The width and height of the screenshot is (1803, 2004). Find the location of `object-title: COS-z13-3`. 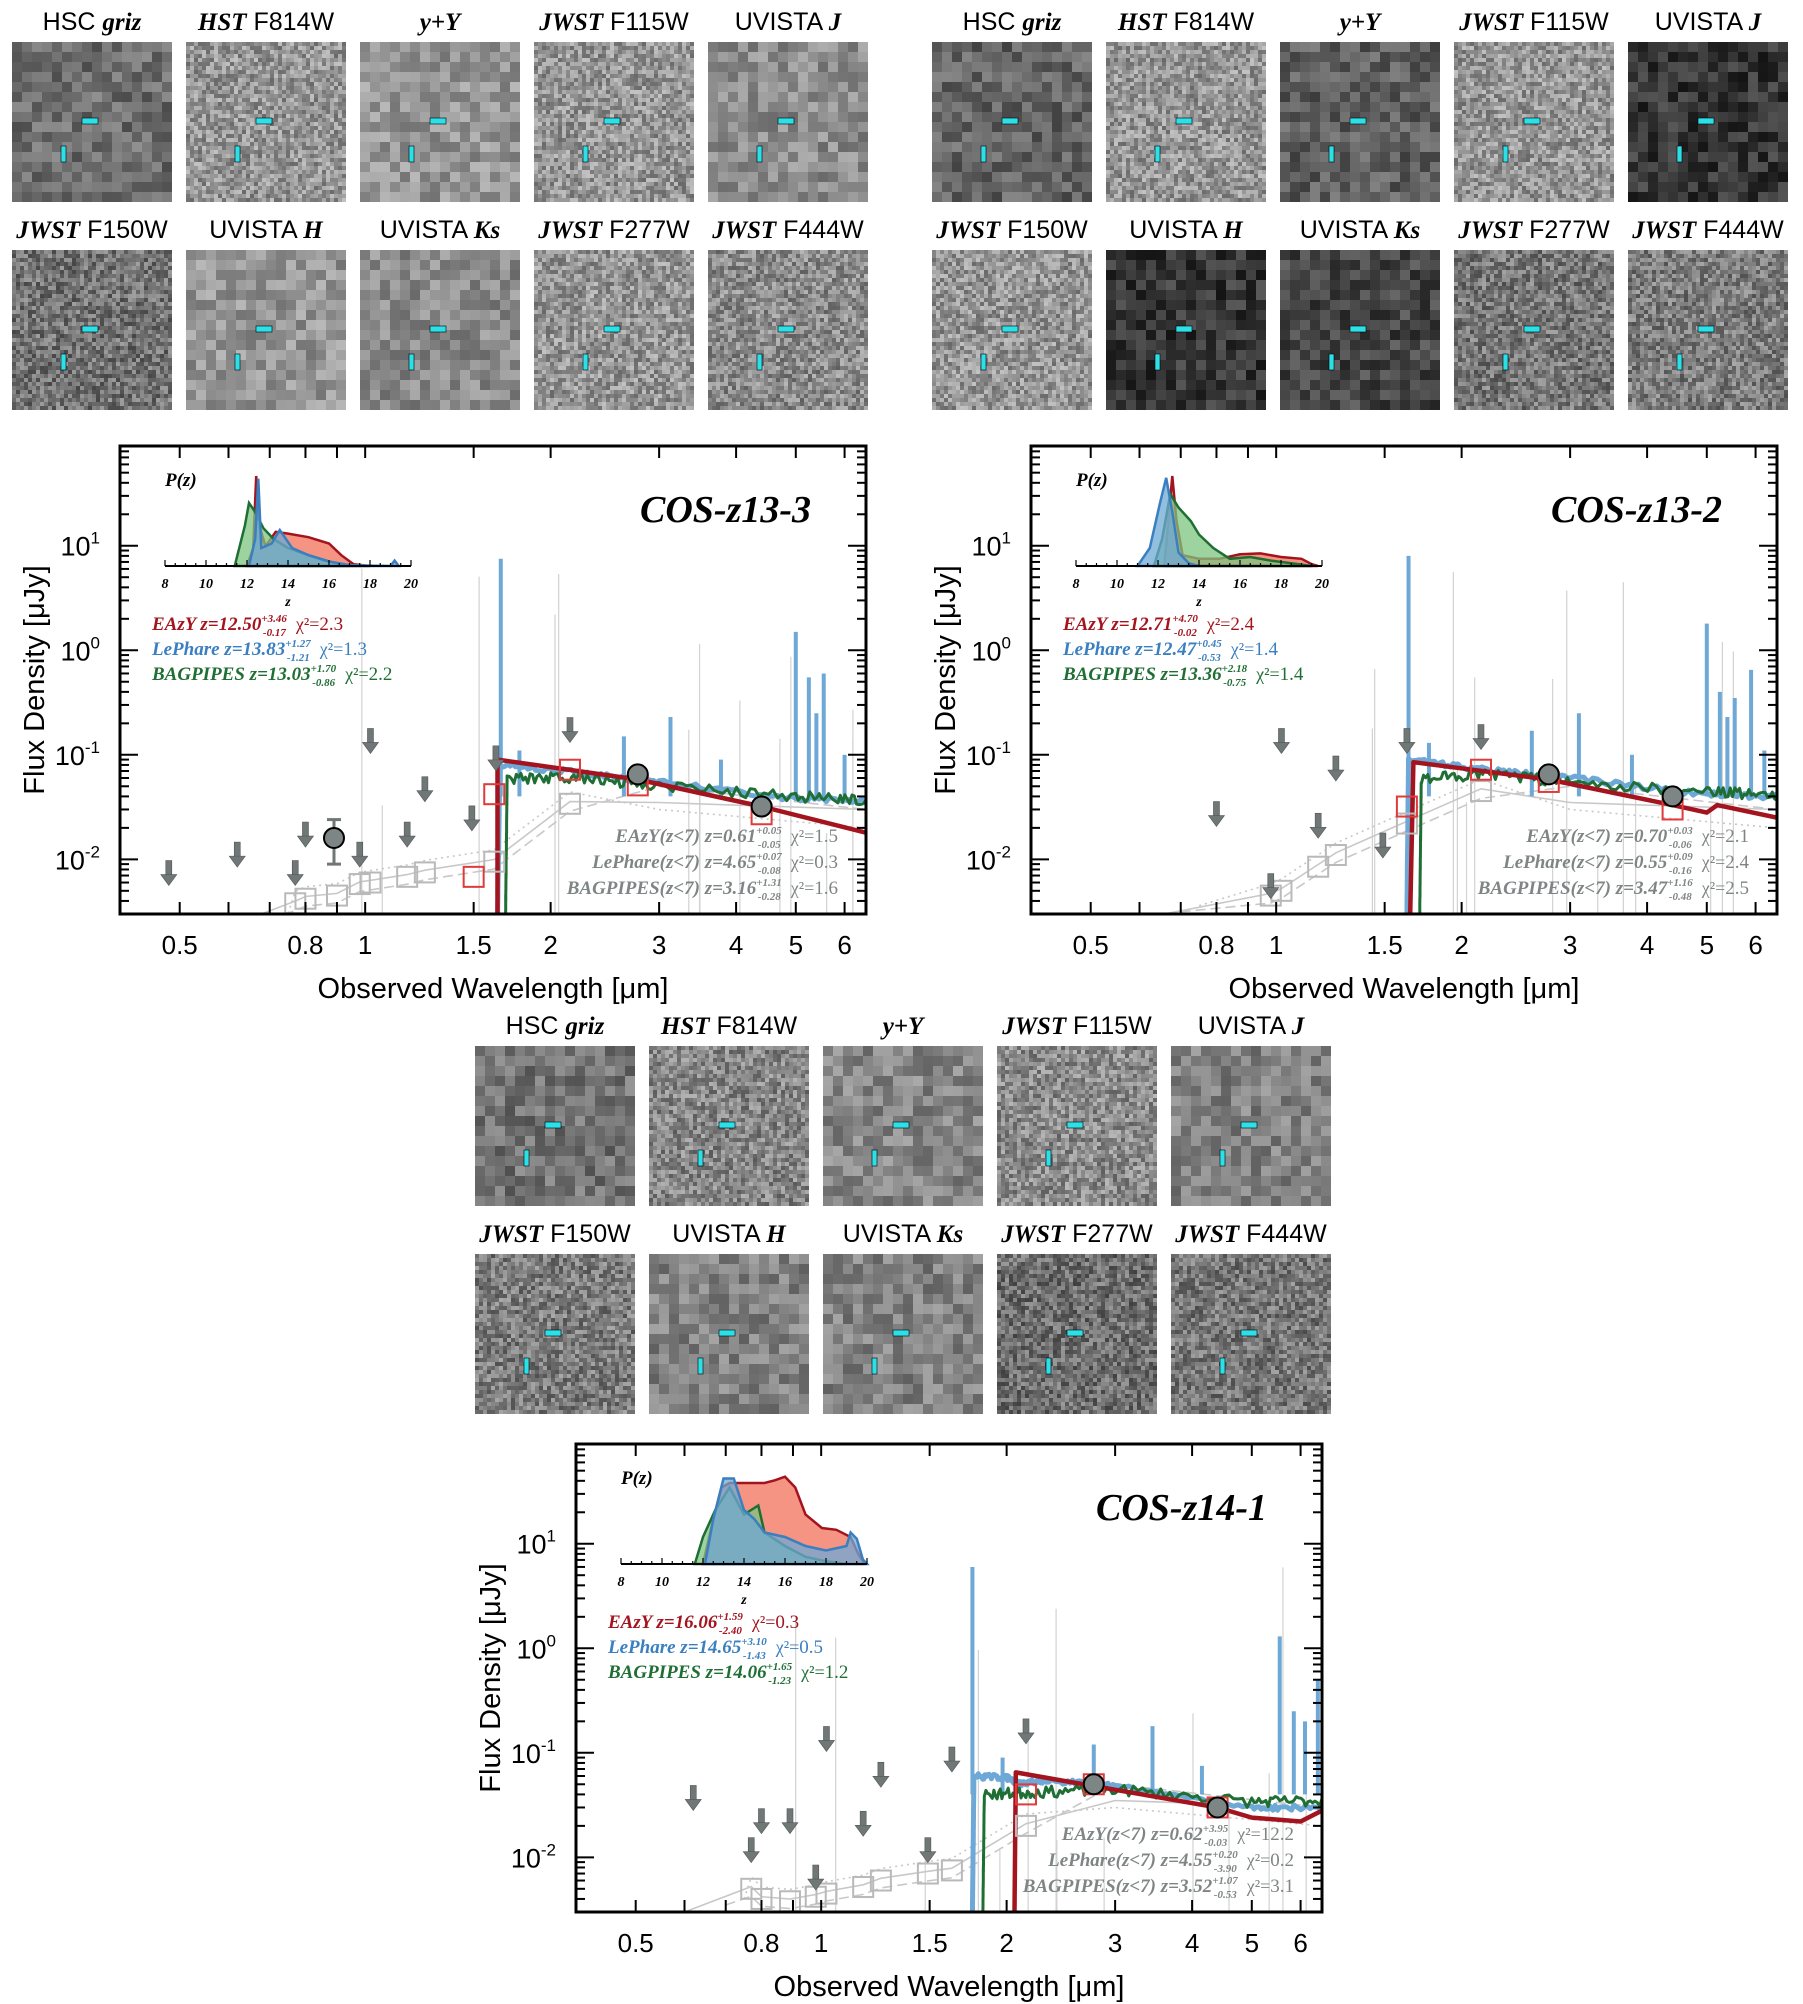

object-title: COS-z13-3 is located at coordinates (725, 510).